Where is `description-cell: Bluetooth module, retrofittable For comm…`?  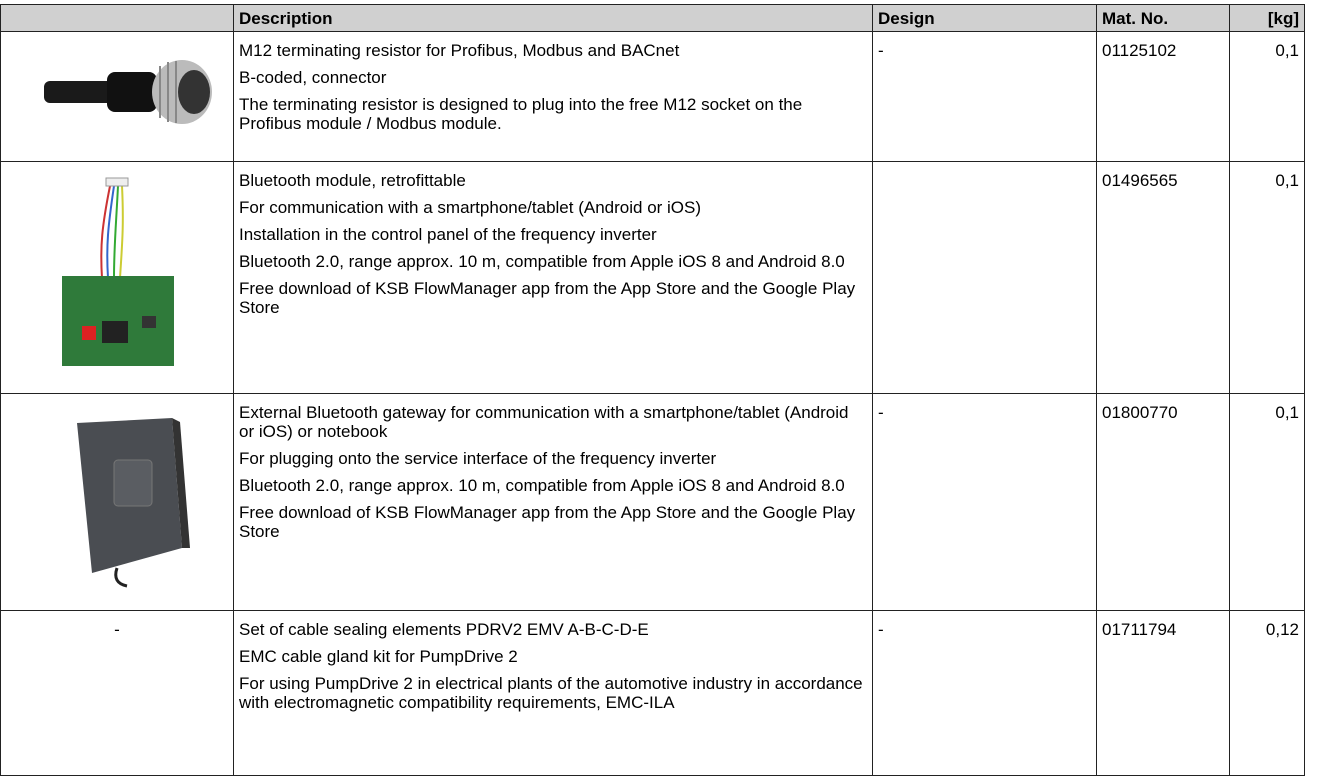 description-cell: Bluetooth module, retrofittable For comm… is located at coordinates (553, 277).